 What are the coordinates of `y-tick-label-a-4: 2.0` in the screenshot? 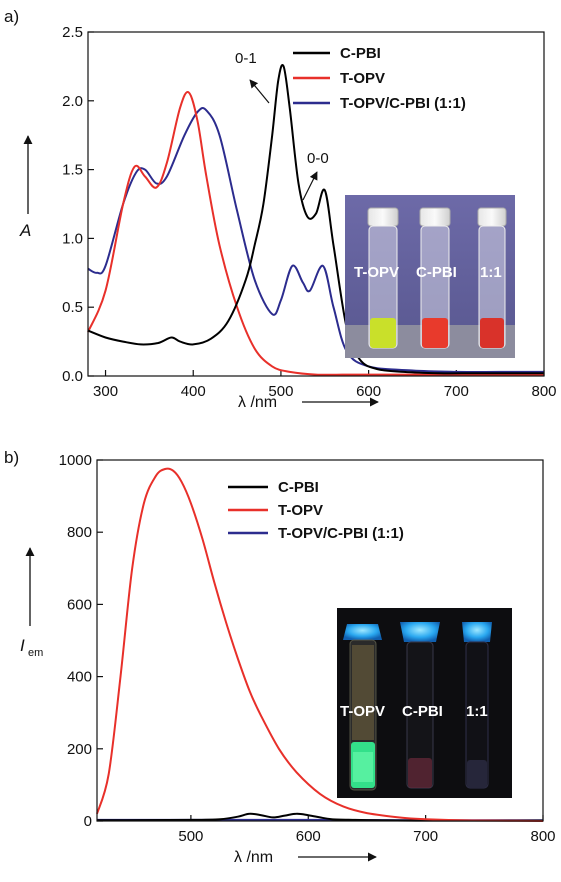 It's located at (72, 101).